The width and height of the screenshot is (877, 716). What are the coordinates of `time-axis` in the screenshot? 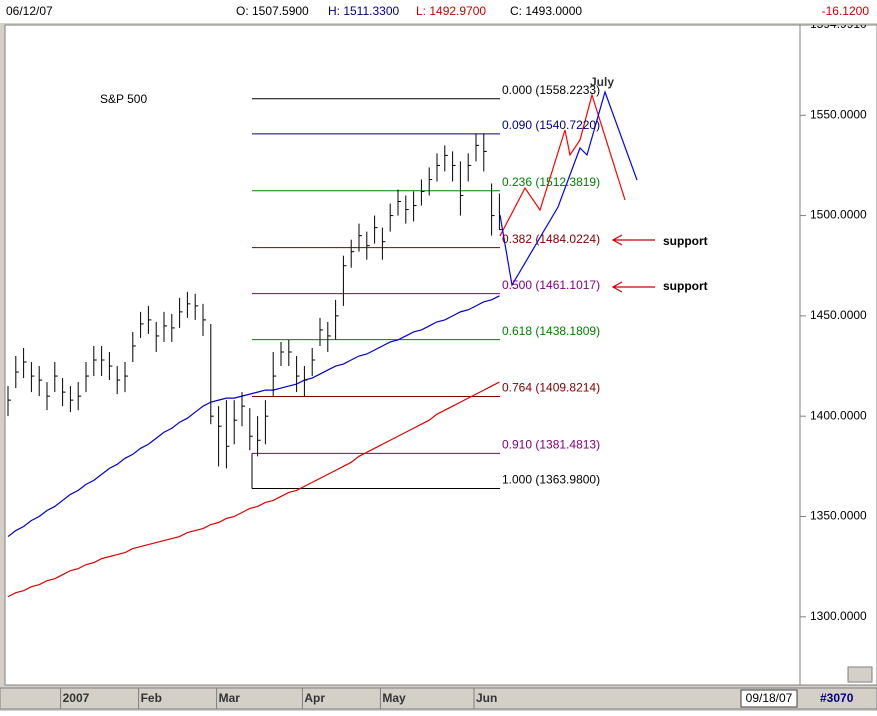 It's located at (438, 698).